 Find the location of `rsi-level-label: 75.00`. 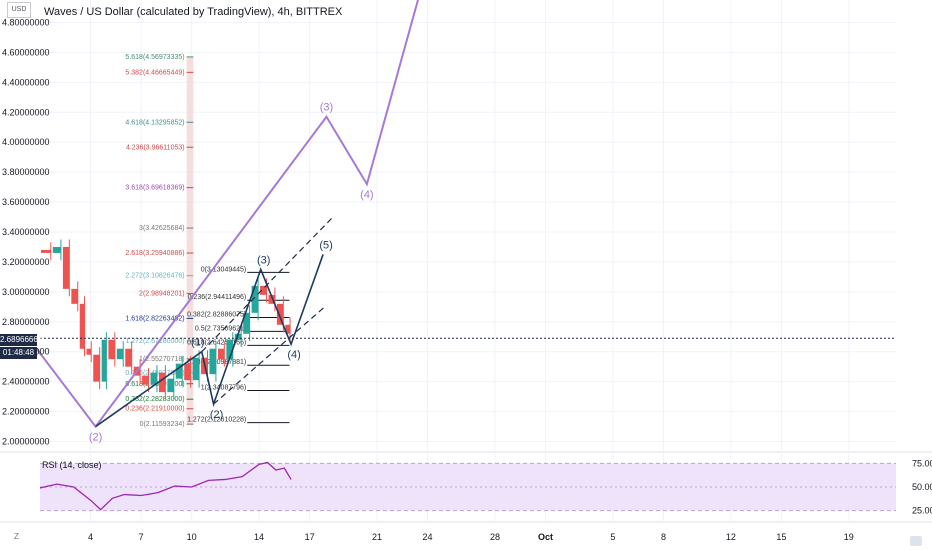

rsi-level-label: 75.00 is located at coordinates (922, 463).